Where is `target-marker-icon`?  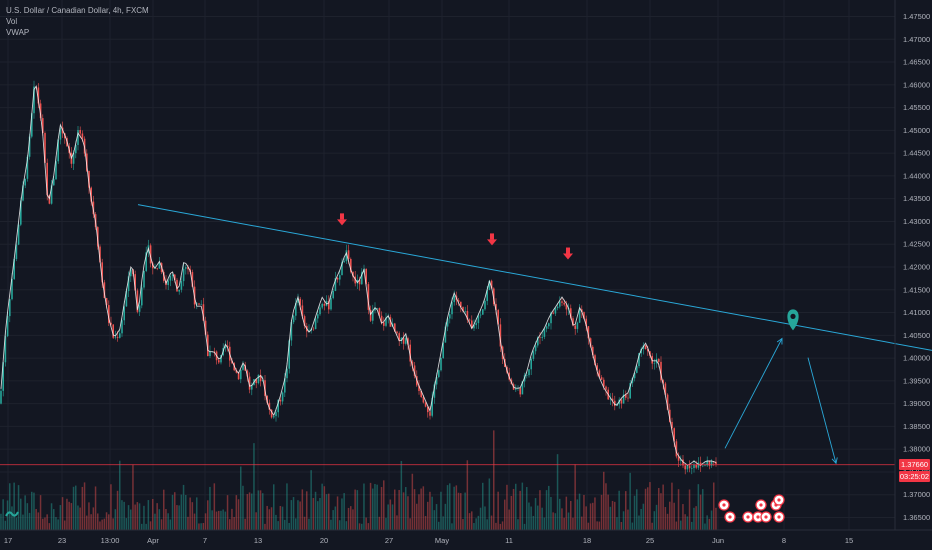
target-marker-icon is located at coordinates (793, 320).